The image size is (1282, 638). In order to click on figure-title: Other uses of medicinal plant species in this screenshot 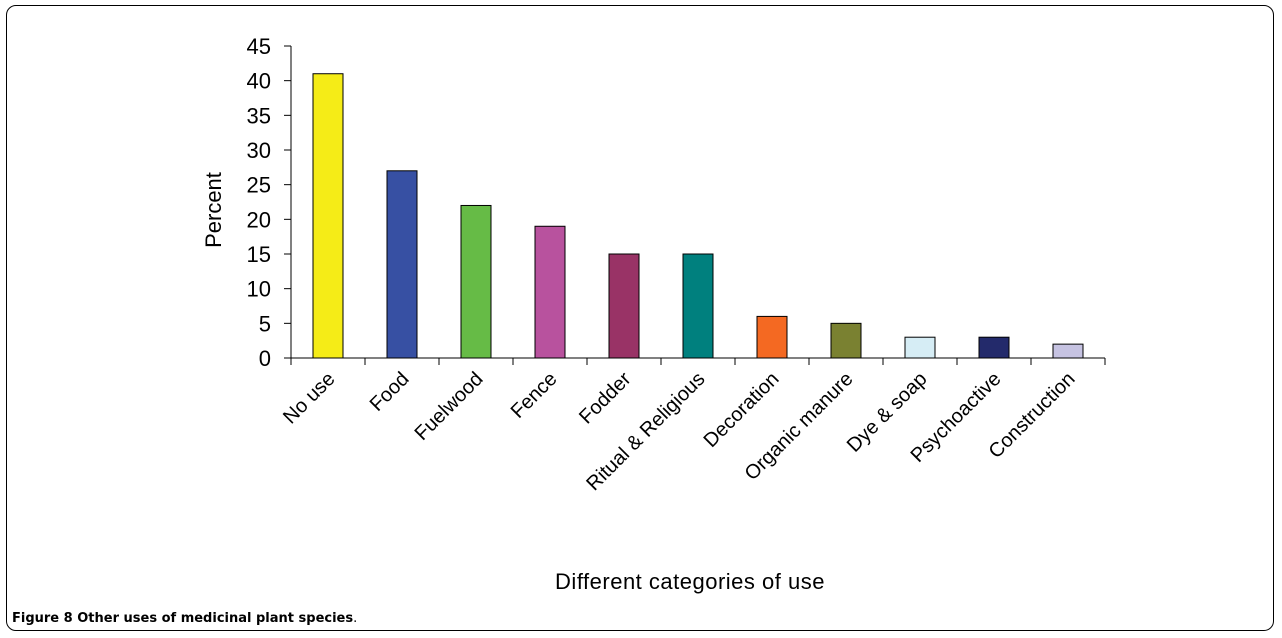, I will do `click(215, 618)`.